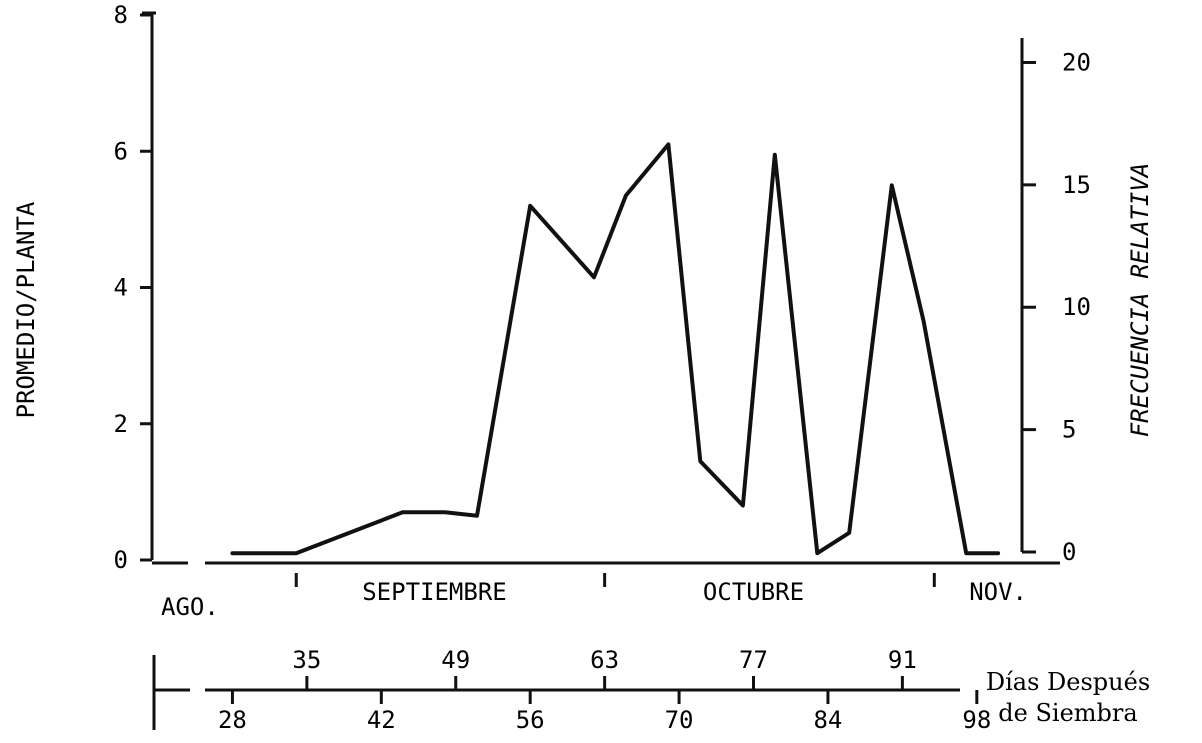 The image size is (1202, 743). Describe the element at coordinates (679, 720) in the screenshot. I see `days-lower-tick-label: 70` at that location.